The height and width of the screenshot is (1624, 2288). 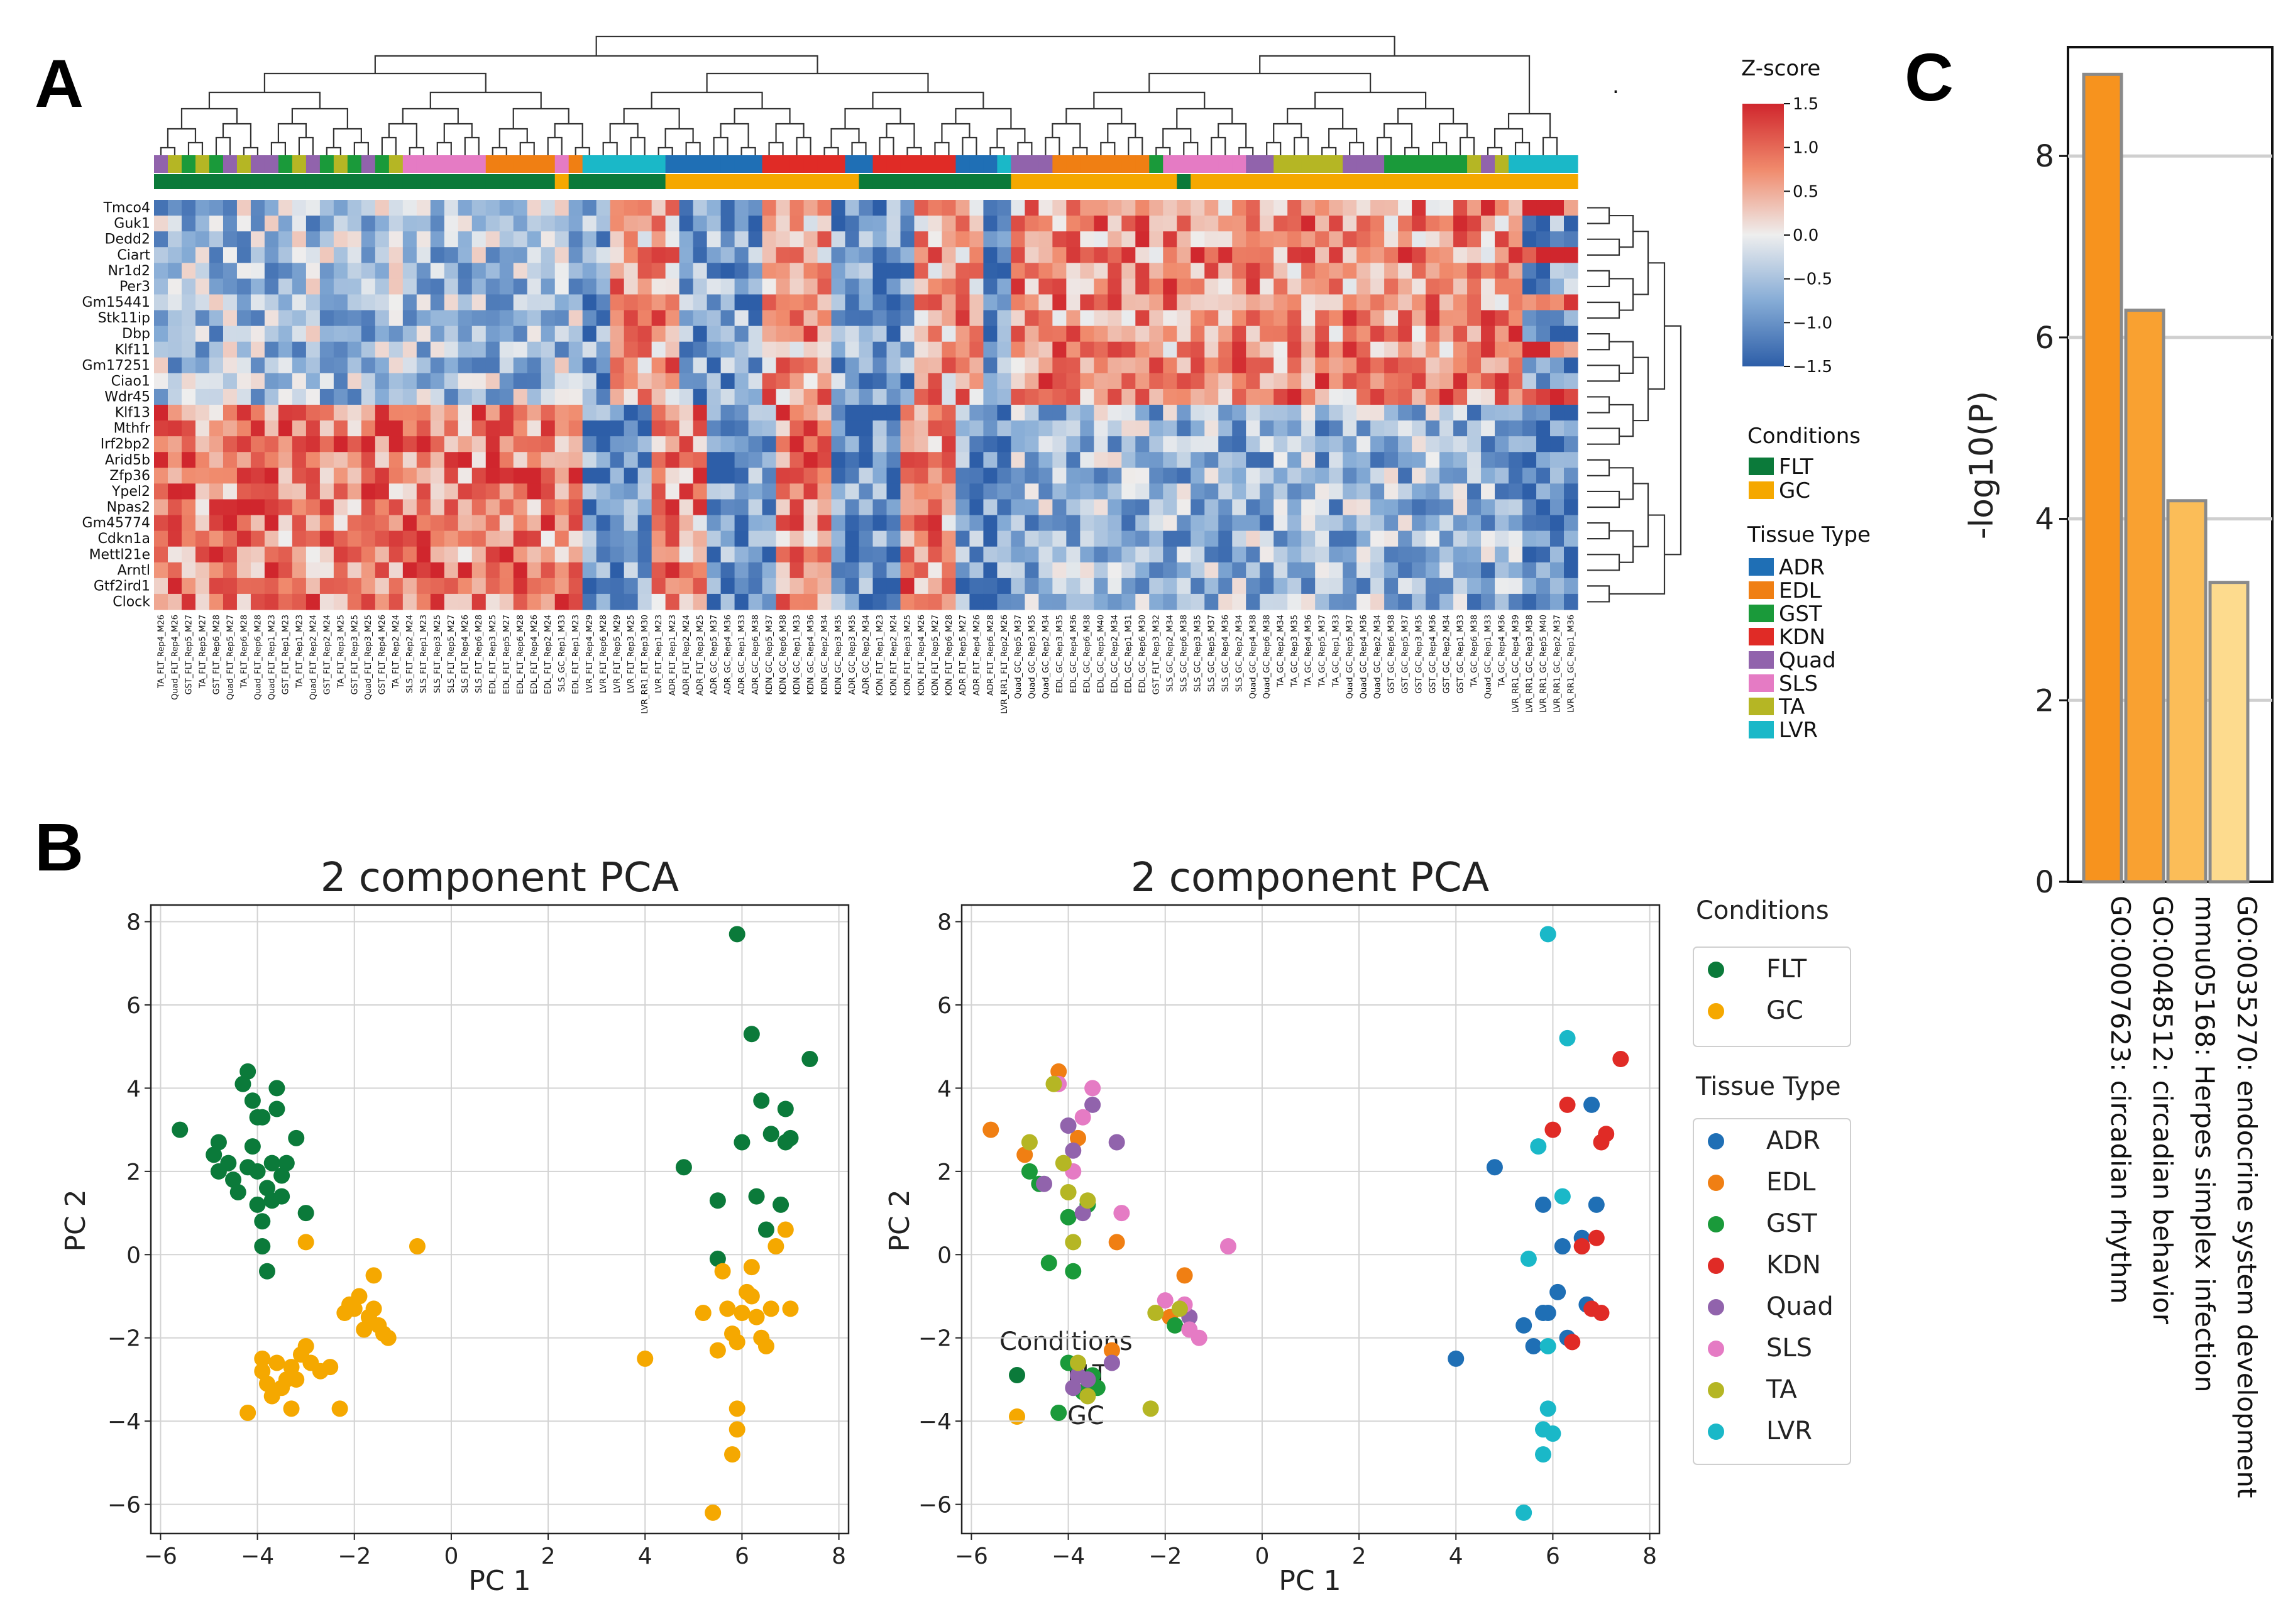 I want to click on scatter-point-quad, so click(x=1044, y=1183).